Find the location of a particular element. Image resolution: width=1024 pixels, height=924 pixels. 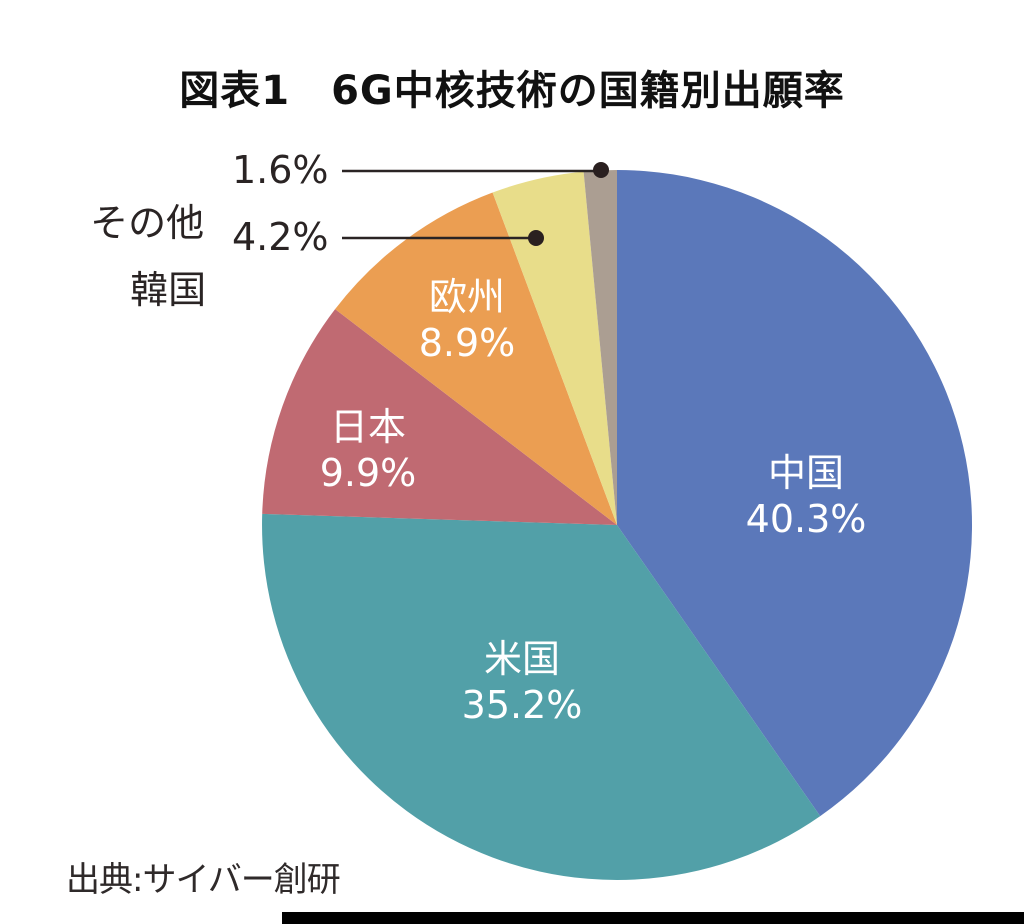

label-japan: 日本 9.9% is located at coordinates (368, 450).